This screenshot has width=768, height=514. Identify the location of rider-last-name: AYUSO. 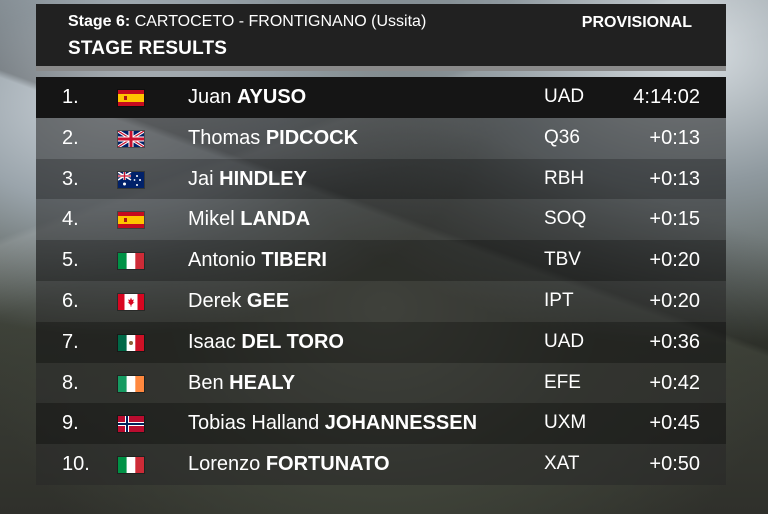
(271, 97).